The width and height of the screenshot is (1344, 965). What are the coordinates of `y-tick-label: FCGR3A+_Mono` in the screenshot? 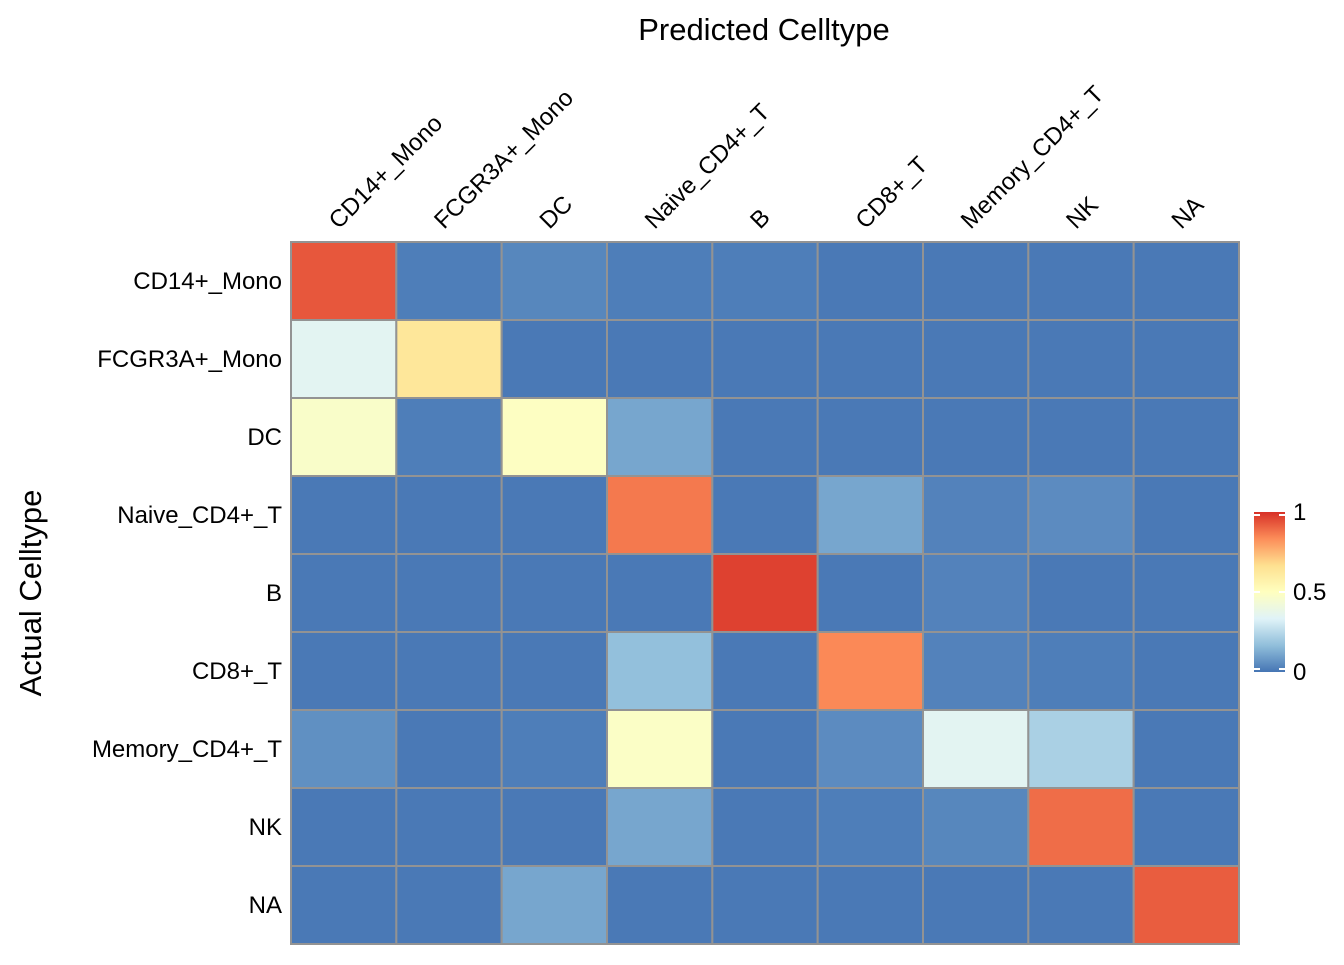 It's located at (189, 359).